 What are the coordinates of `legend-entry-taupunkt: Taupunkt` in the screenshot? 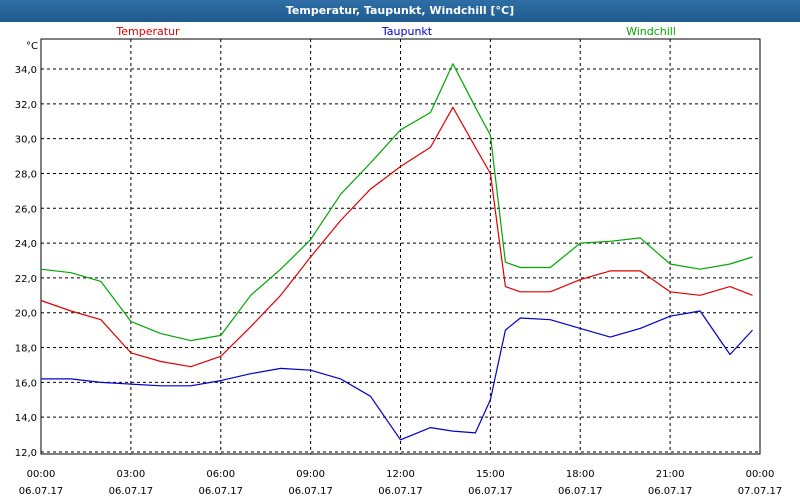 It's located at (407, 31).